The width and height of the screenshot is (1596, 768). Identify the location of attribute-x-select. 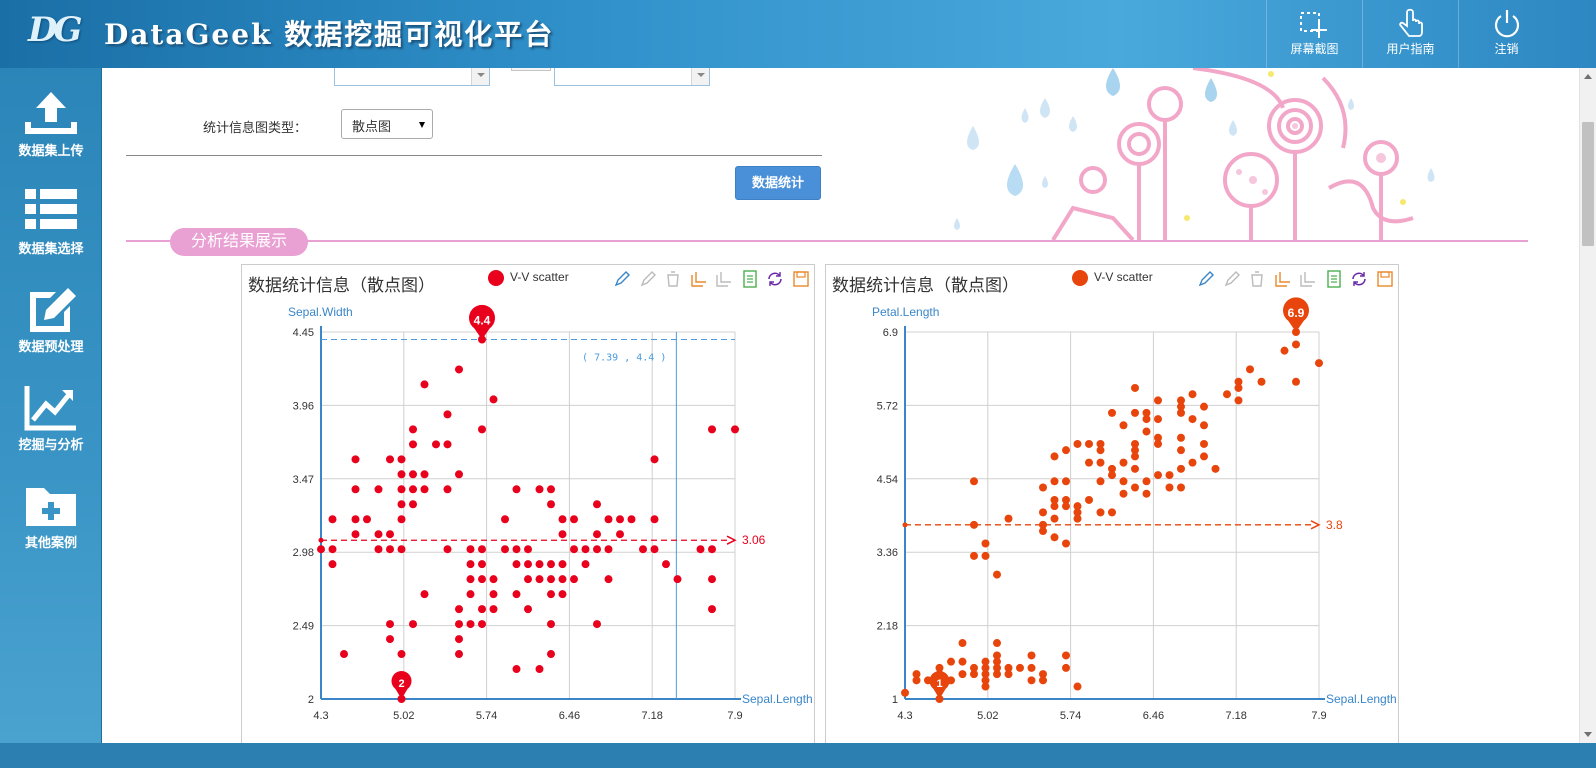
(412, 77).